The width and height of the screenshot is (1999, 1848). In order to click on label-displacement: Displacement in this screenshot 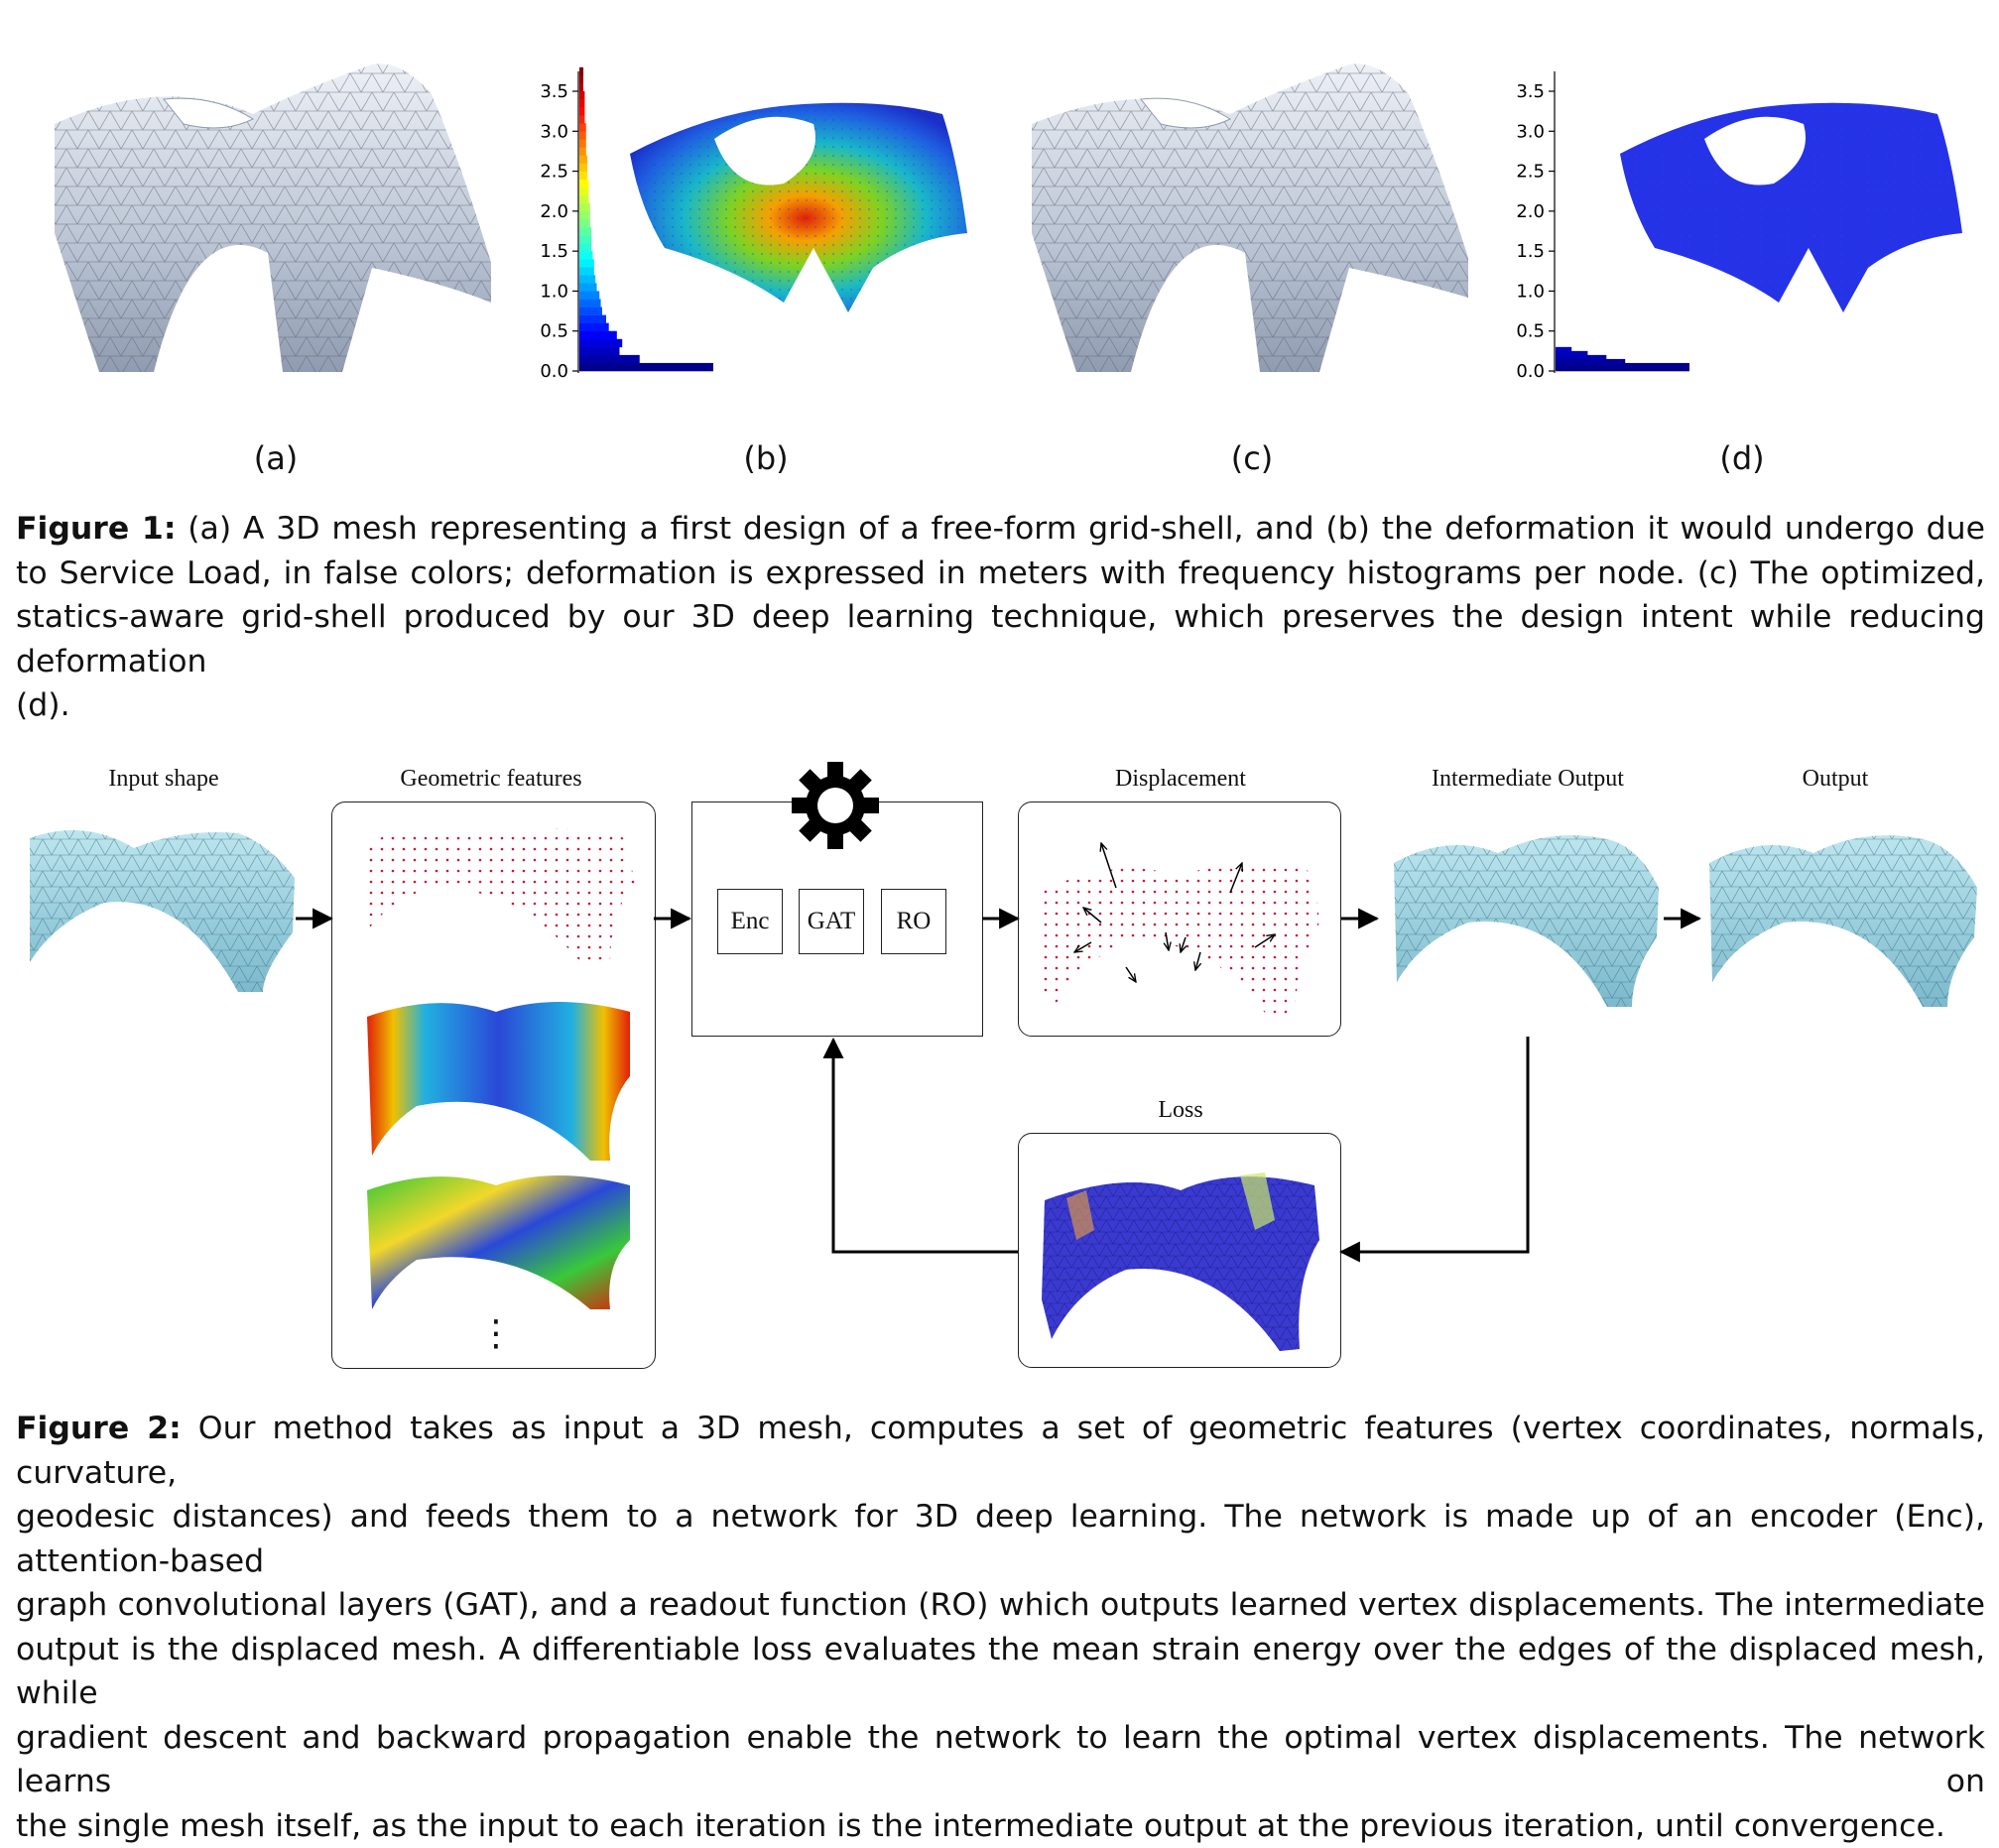, I will do `click(1180, 779)`.